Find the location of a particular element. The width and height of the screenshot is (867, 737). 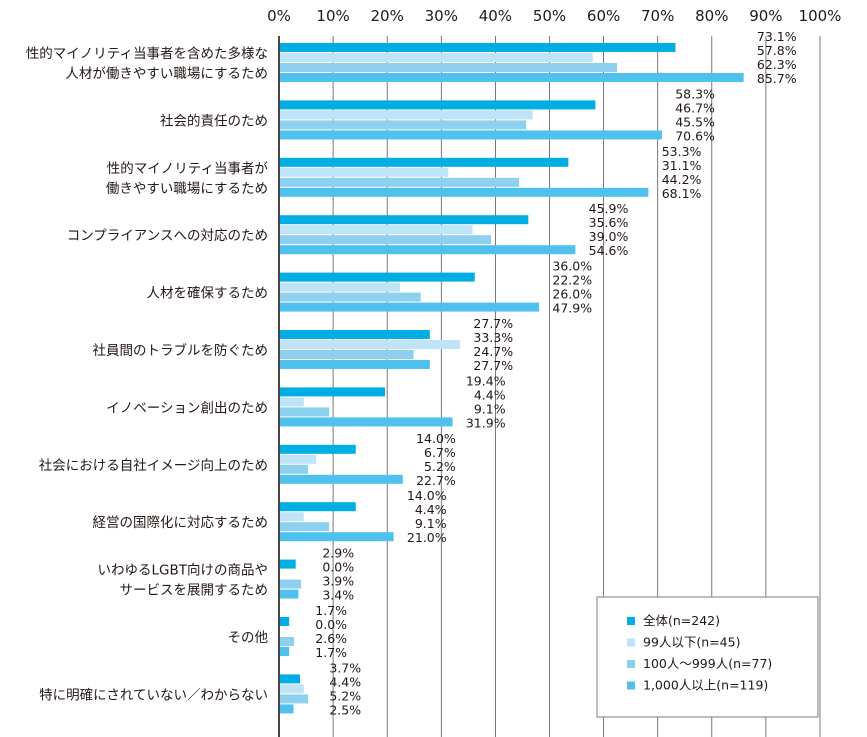

category-label-line: 経営の国際化に対応するため is located at coordinates (181, 523).